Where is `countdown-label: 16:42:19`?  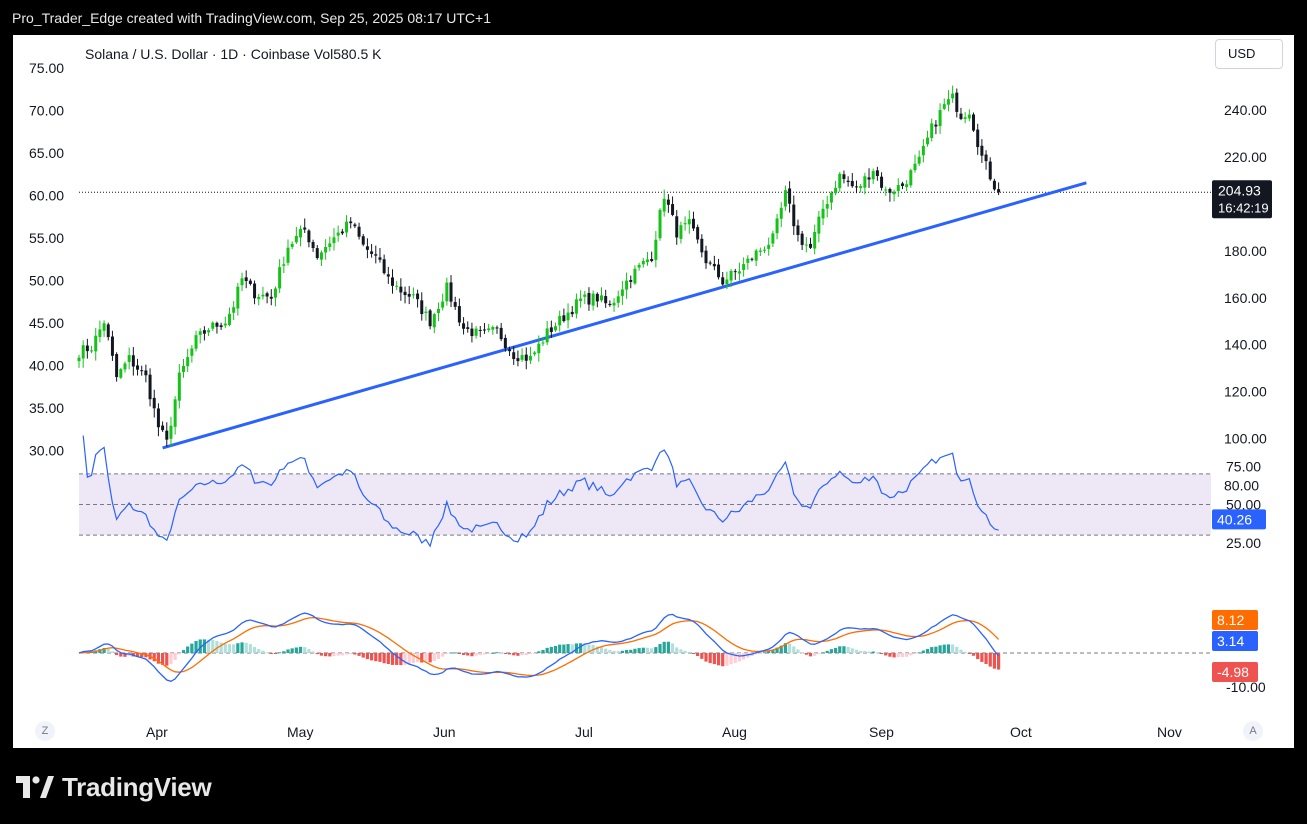
countdown-label: 16:42:19 is located at coordinates (1243, 207).